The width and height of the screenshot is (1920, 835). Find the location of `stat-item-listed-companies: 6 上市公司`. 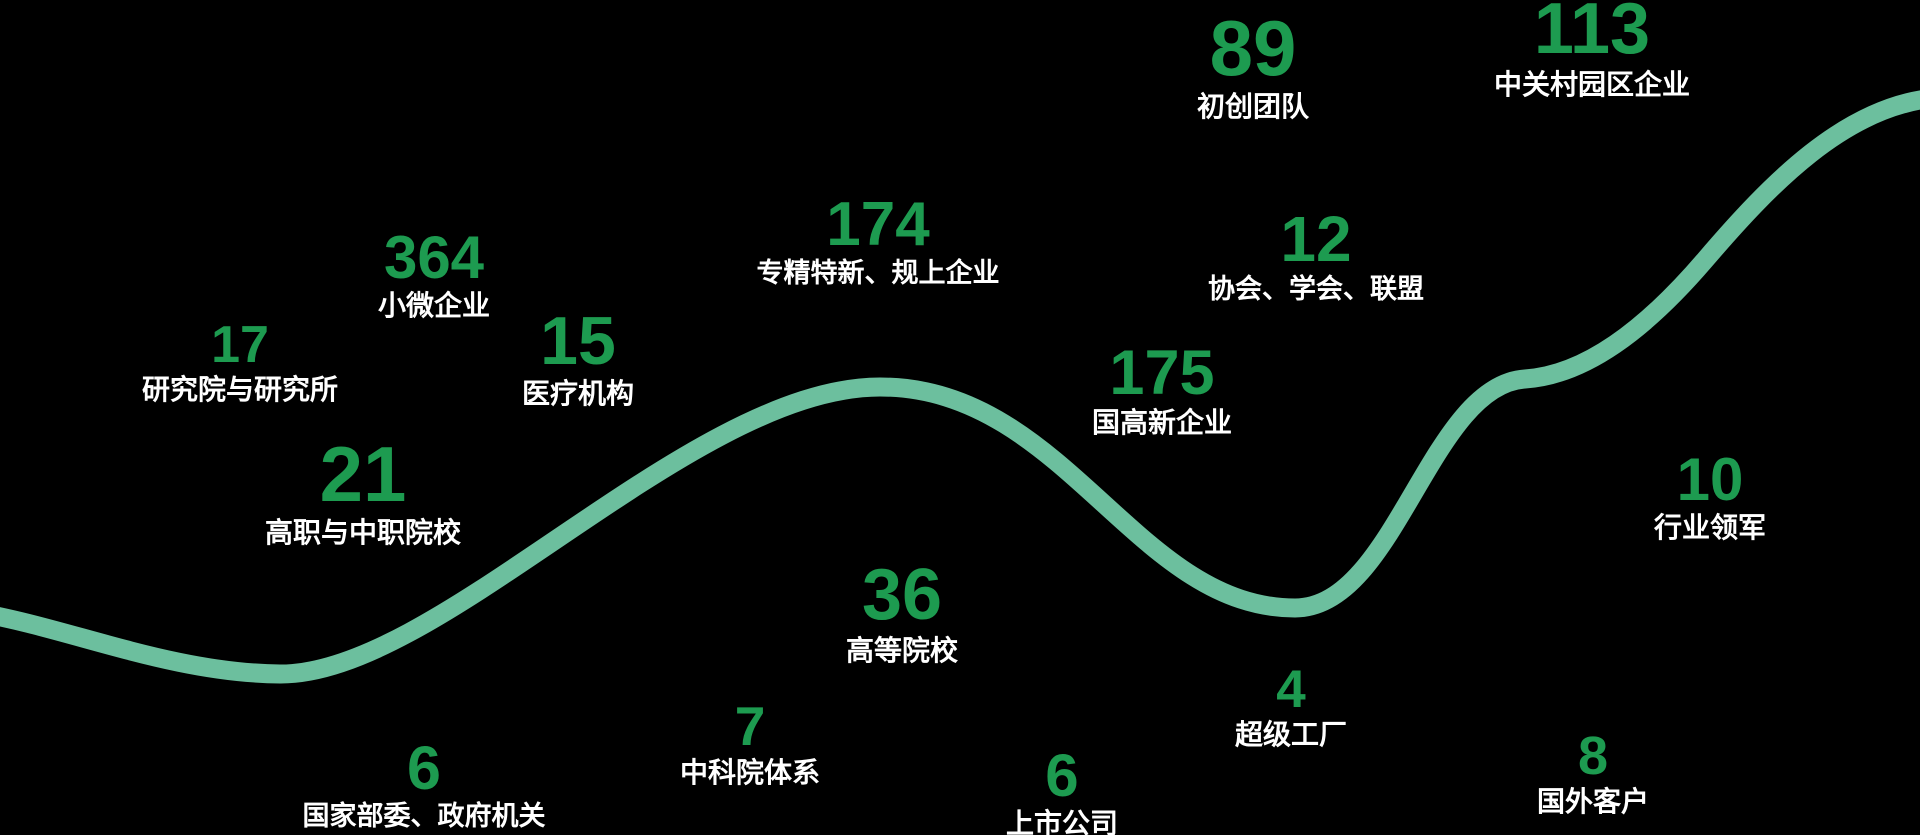

stat-item-listed-companies: 6 上市公司 is located at coordinates (1062, 789).